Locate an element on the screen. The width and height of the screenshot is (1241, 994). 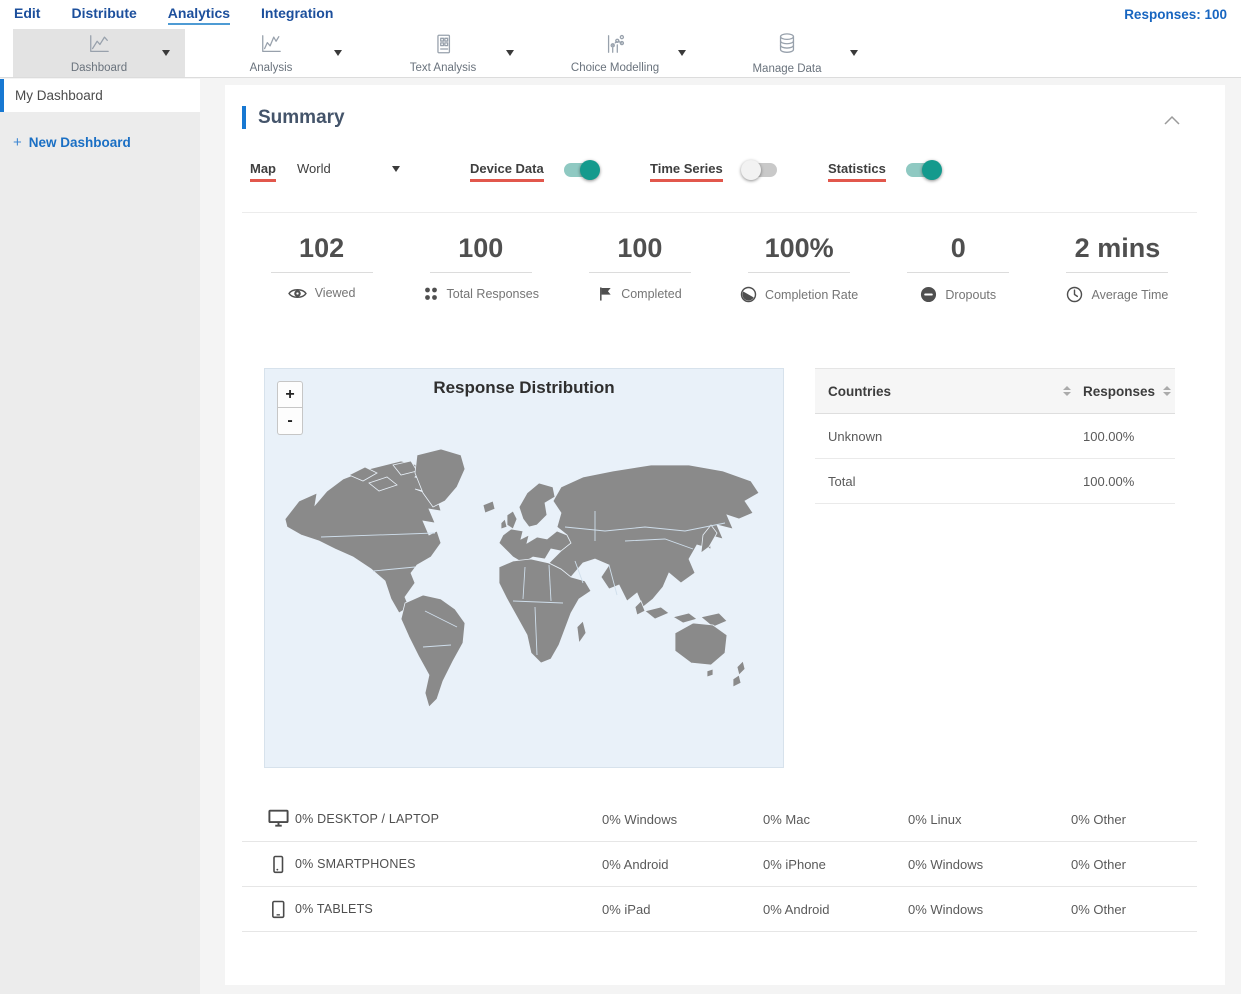
device-category-label: 0% DESKTOP / LAPTOP is located at coordinates (367, 819).